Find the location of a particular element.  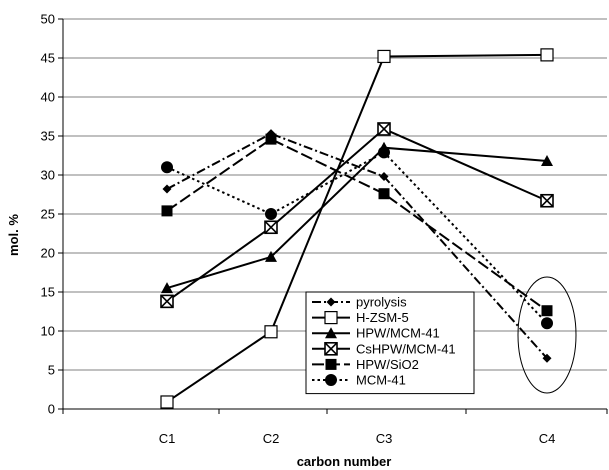

y-tick-label: 10 is located at coordinates (48, 331).